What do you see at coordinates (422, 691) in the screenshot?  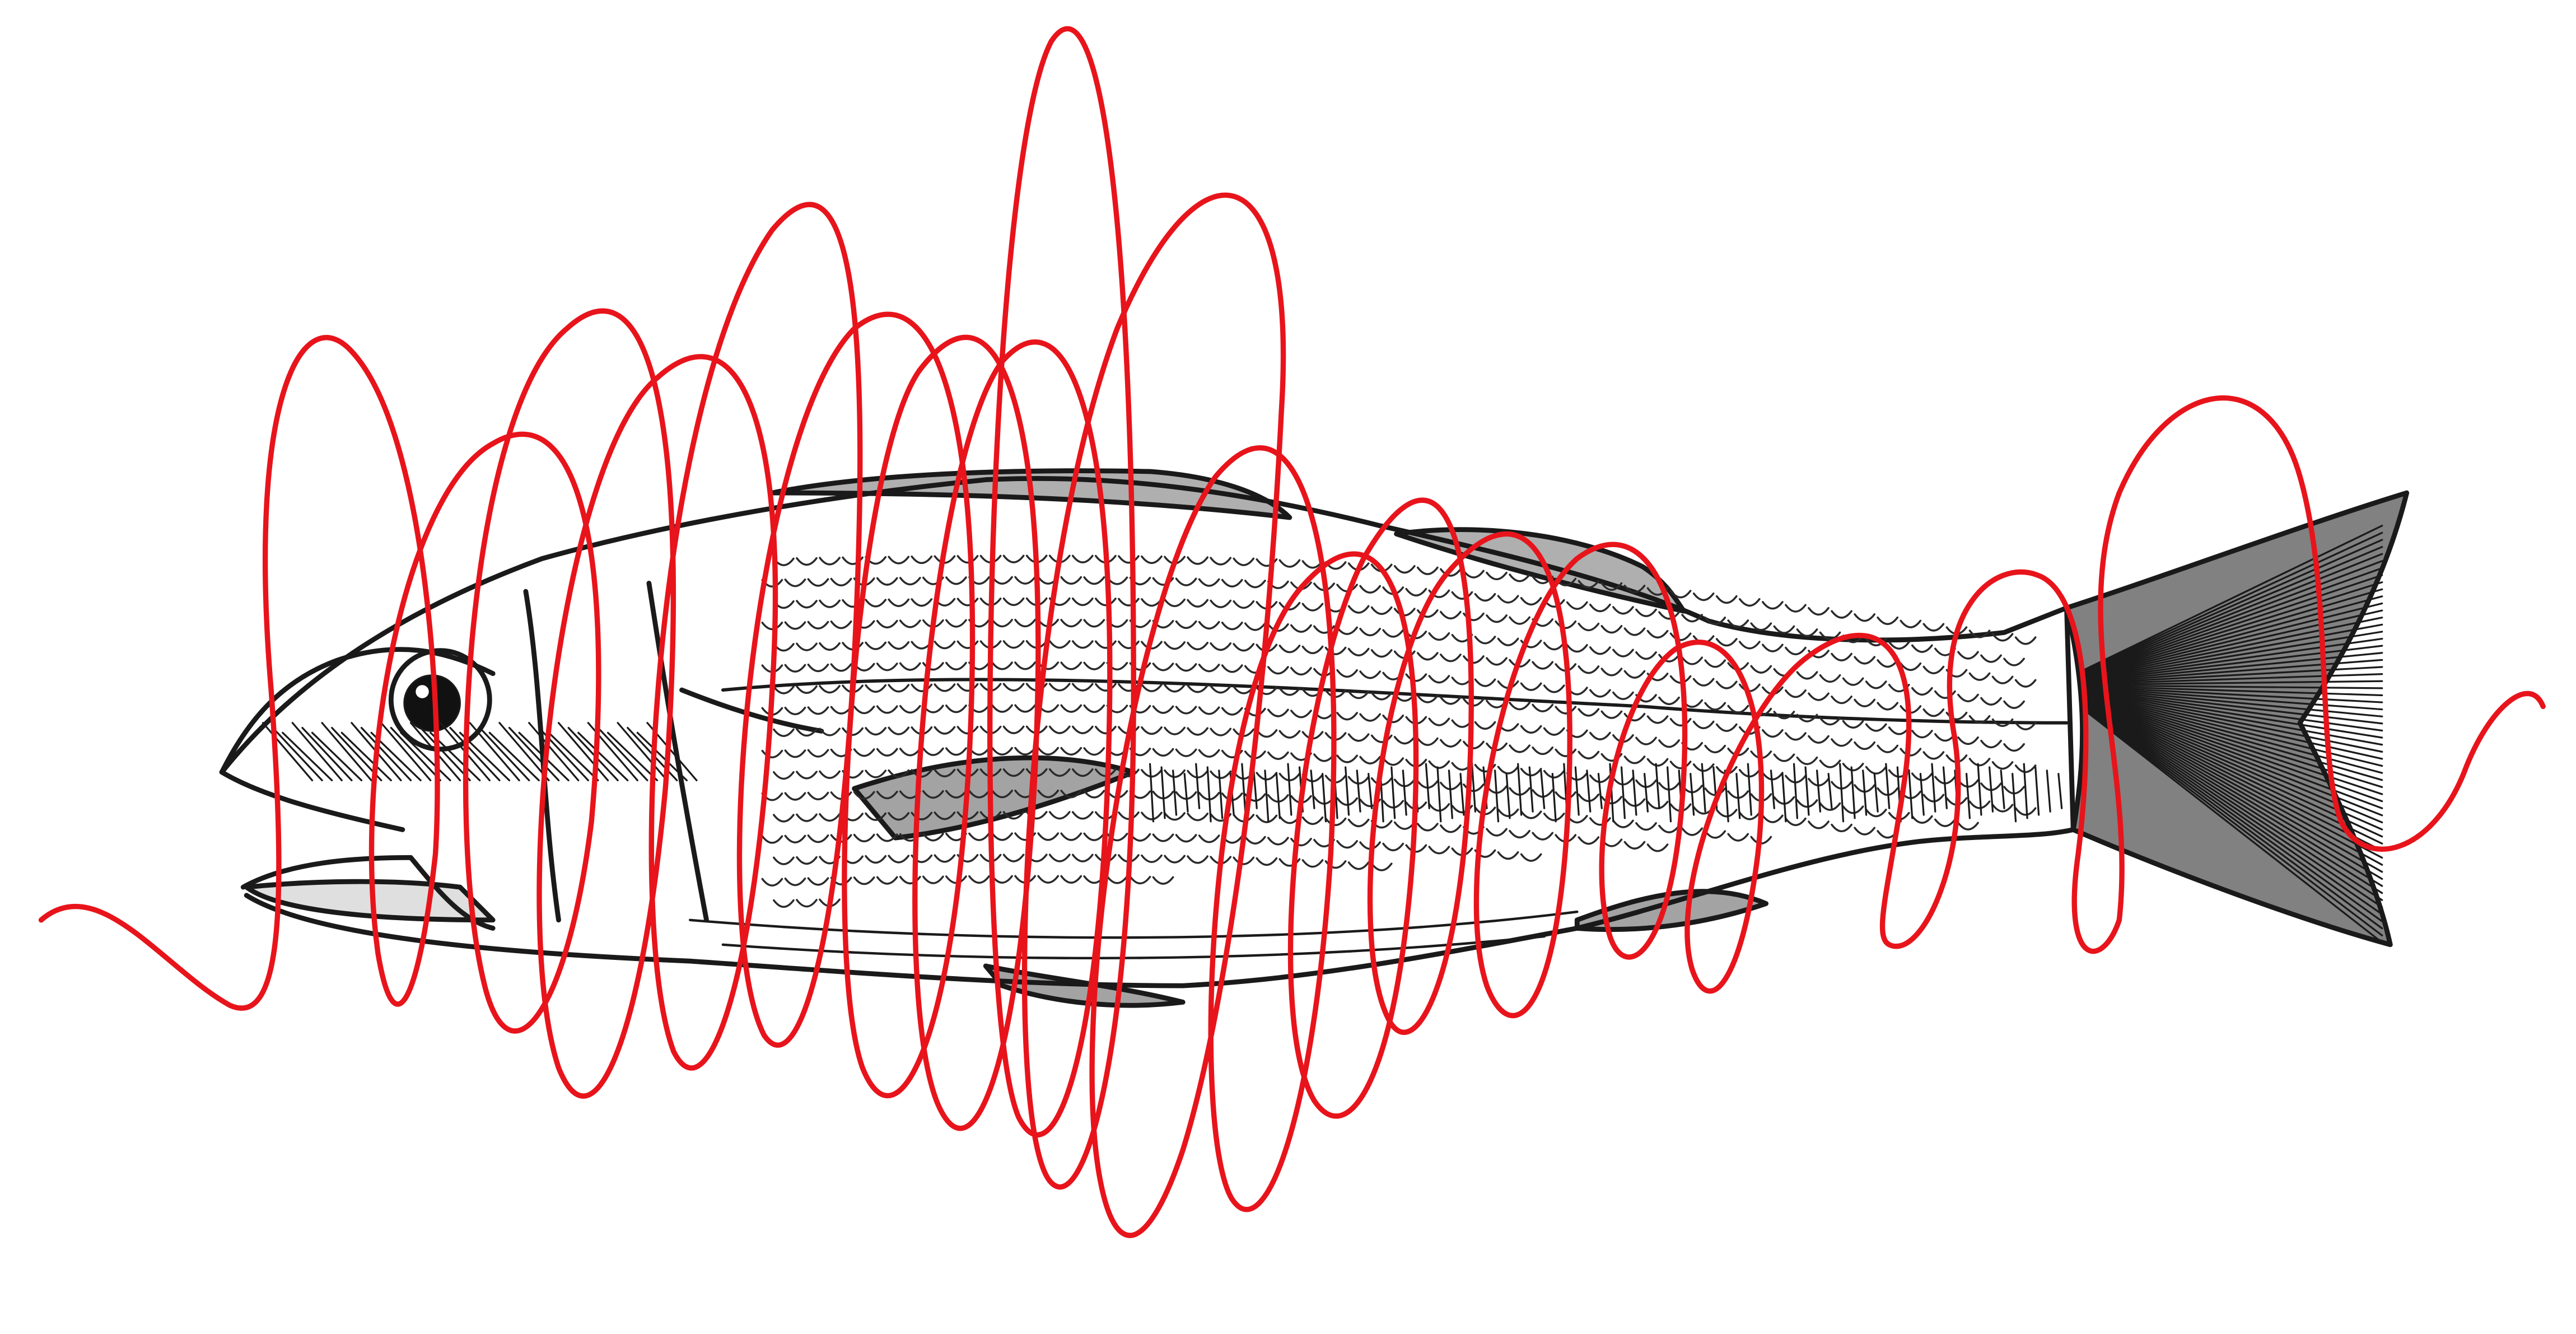 I see `fish-eye-glint` at bounding box center [422, 691].